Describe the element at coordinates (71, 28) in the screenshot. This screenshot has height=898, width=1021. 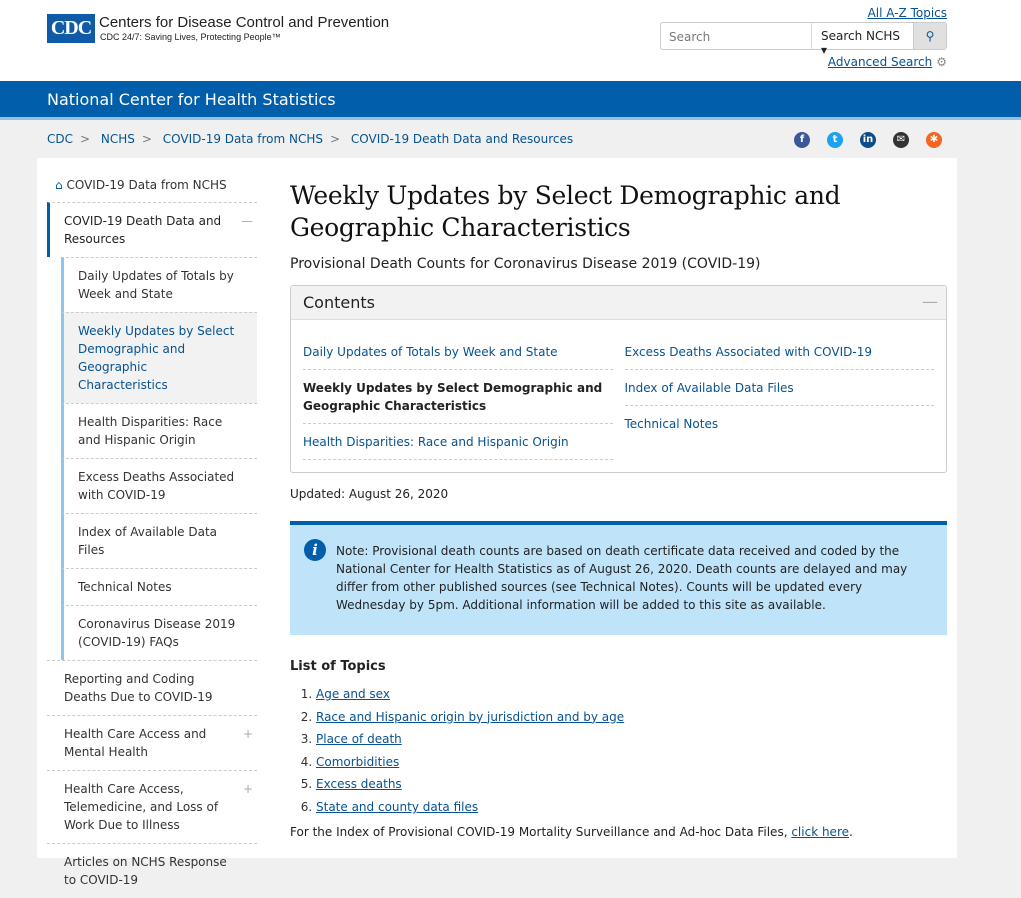
I see `cdc-logo: CDC` at that location.